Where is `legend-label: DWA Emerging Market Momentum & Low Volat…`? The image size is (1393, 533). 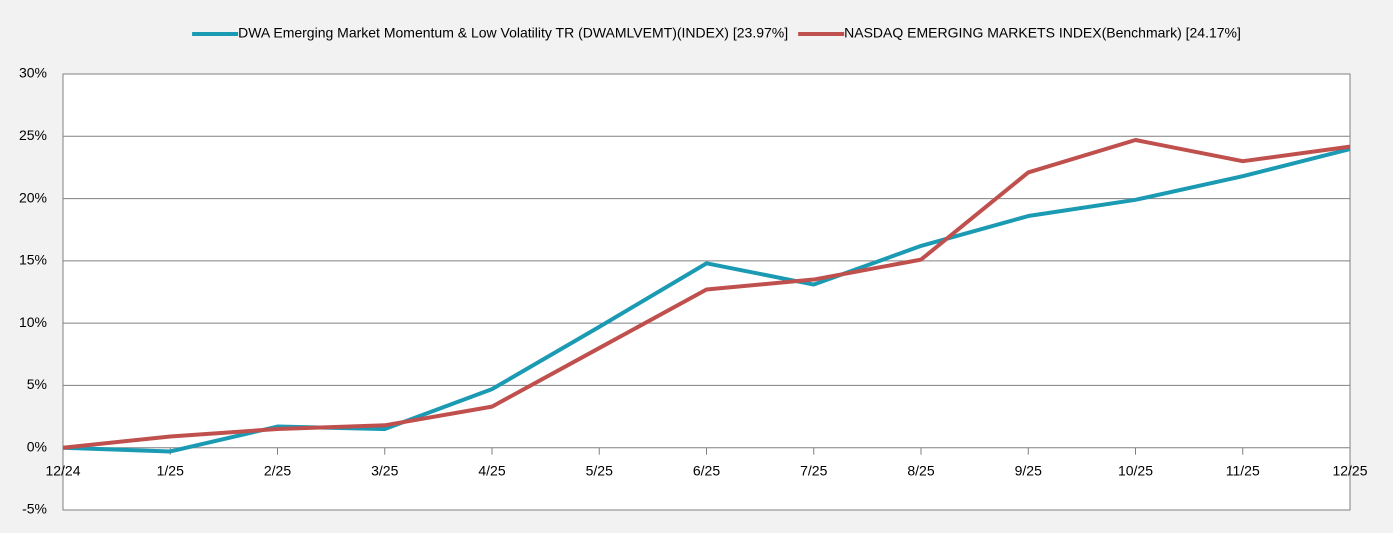 legend-label: DWA Emerging Market Momentum & Low Volat… is located at coordinates (513, 33).